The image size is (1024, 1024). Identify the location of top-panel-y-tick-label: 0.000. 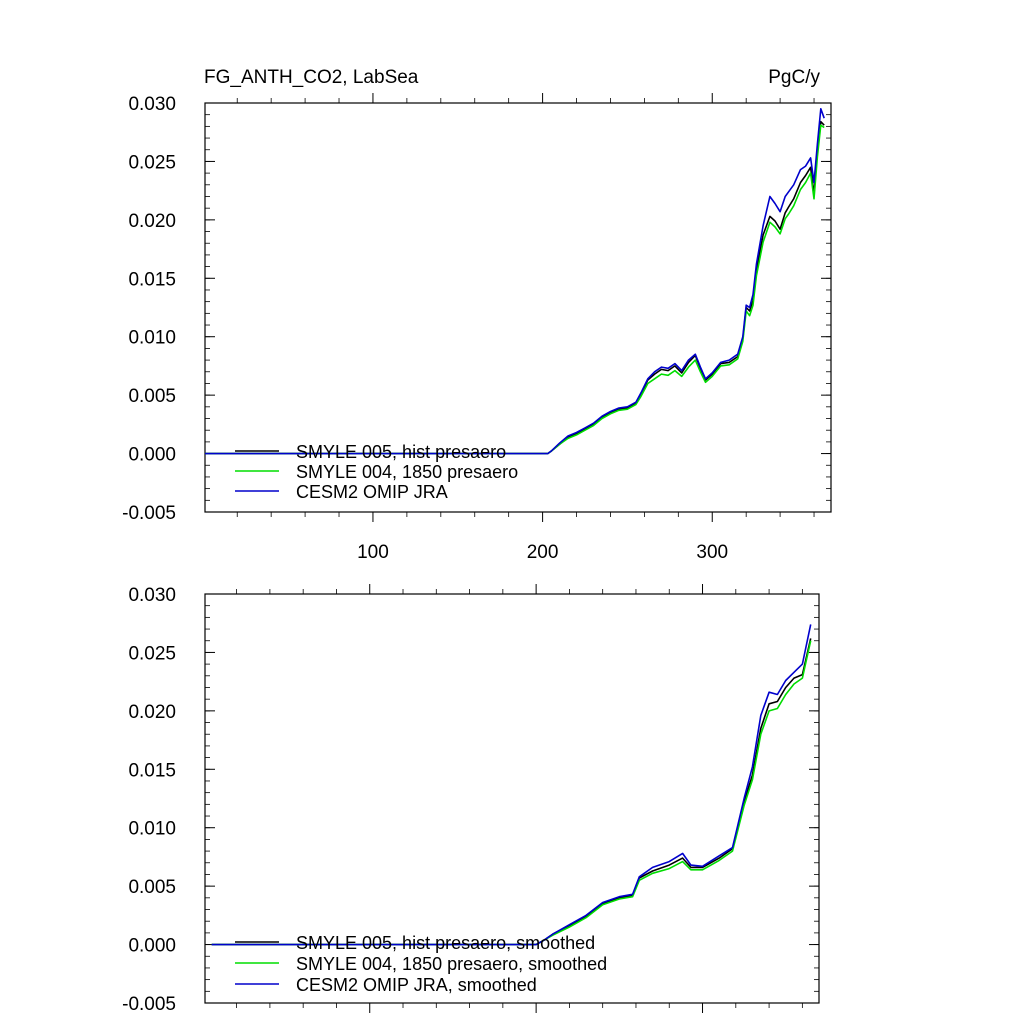
(152, 455).